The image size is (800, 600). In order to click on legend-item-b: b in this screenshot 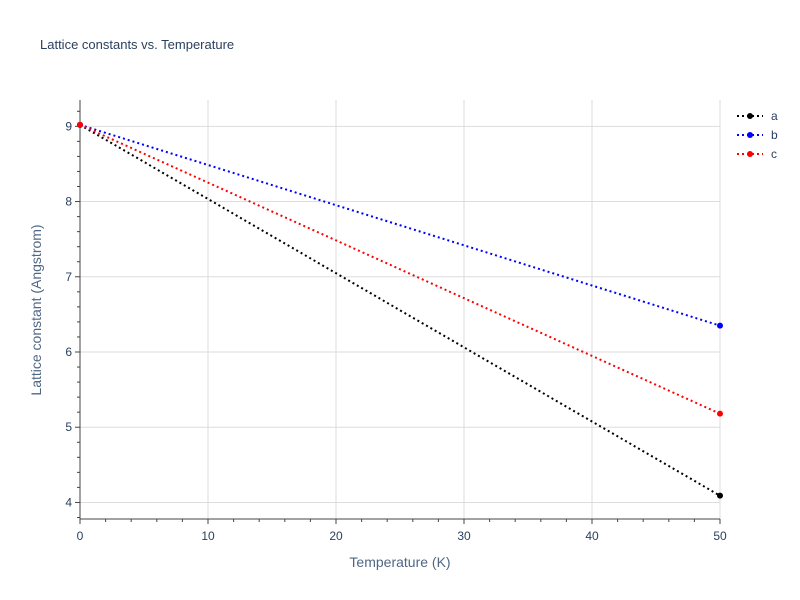, I will do `click(756, 134)`.